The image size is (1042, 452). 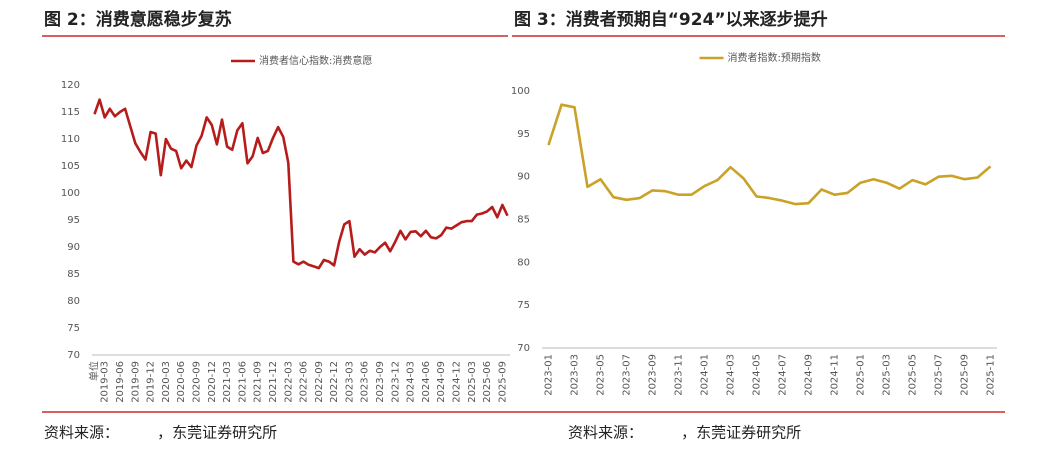 What do you see at coordinates (426, 382) in the screenshot?
I see `x-tick-label: 2024-06` at bounding box center [426, 382].